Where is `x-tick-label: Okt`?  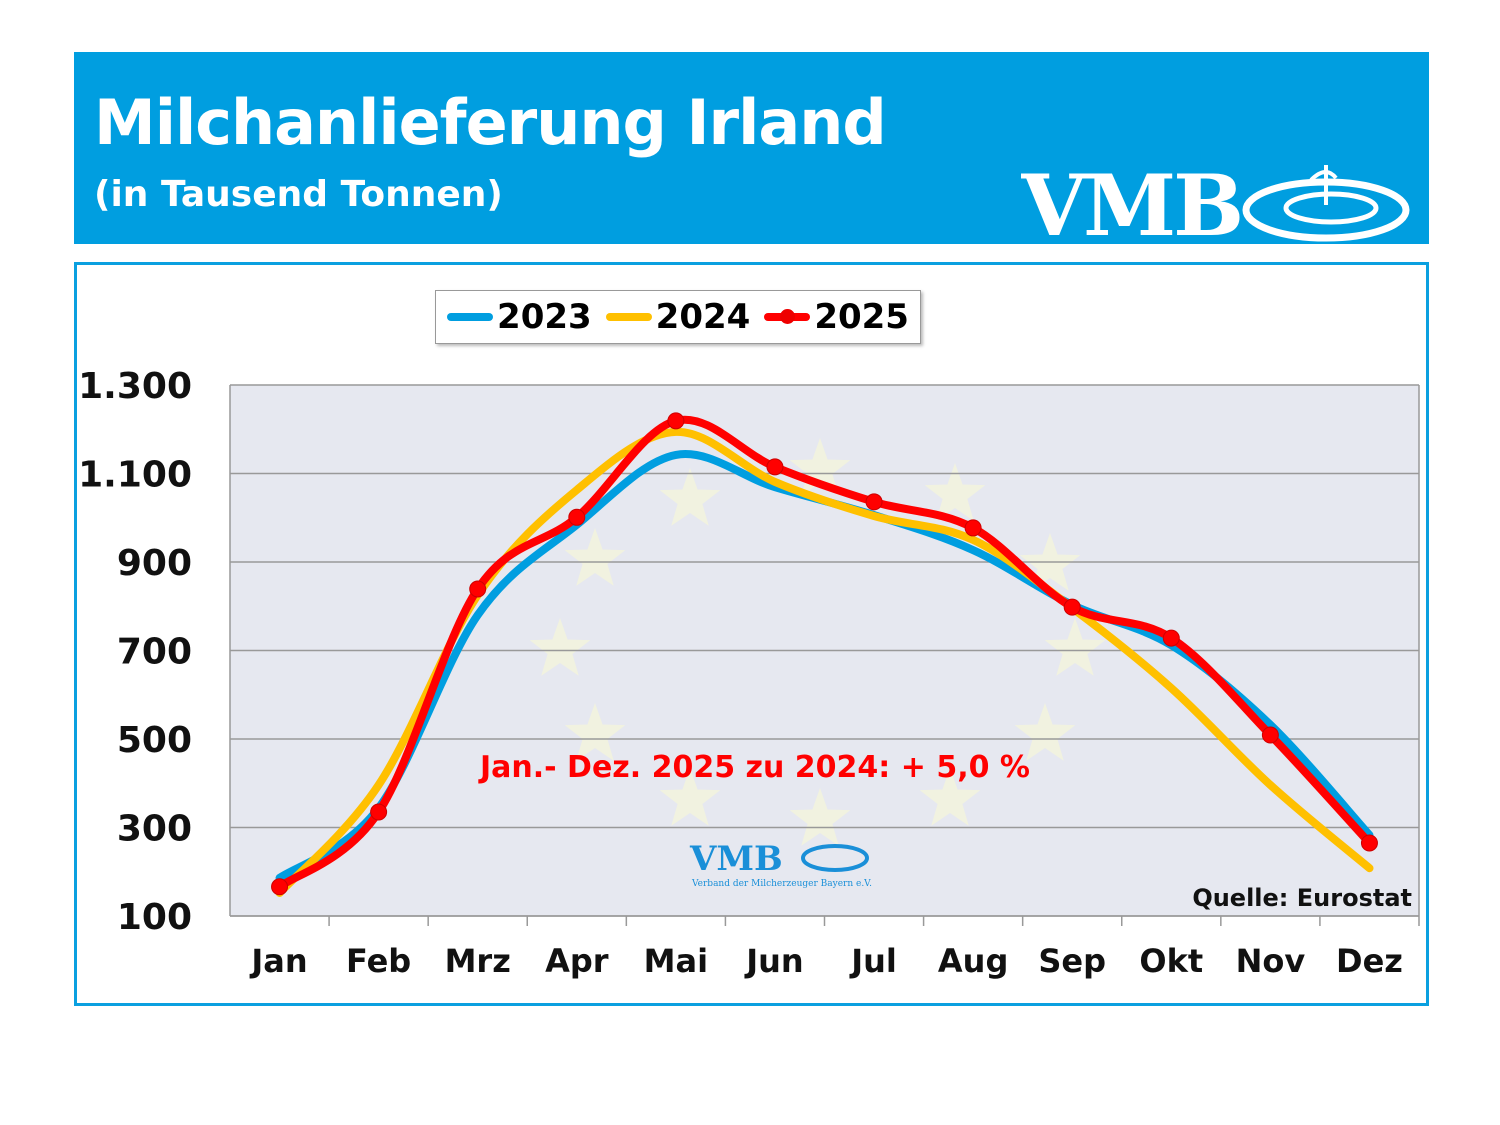
x-tick-label: Okt is located at coordinates (1171, 961).